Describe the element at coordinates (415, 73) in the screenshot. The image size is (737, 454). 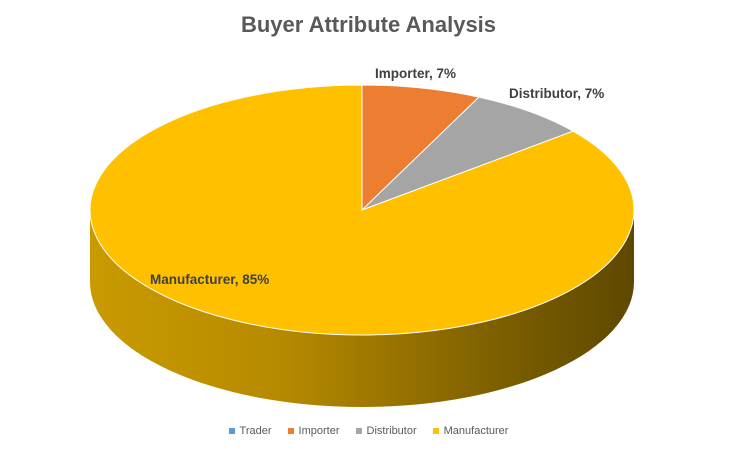
I see `data-label-importer: Importer, 7%` at that location.